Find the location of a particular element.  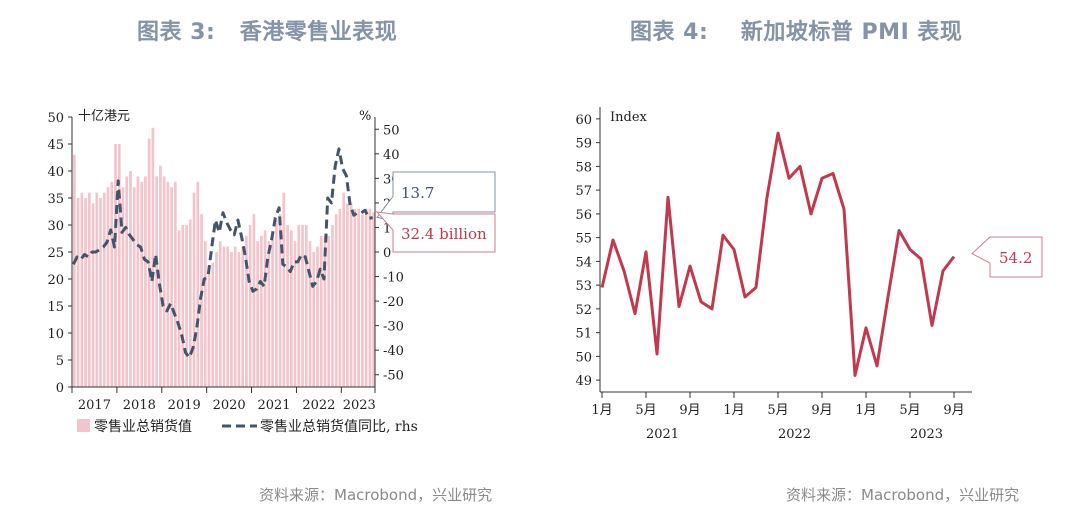

right-y-tick-label: -50 is located at coordinates (393, 376).